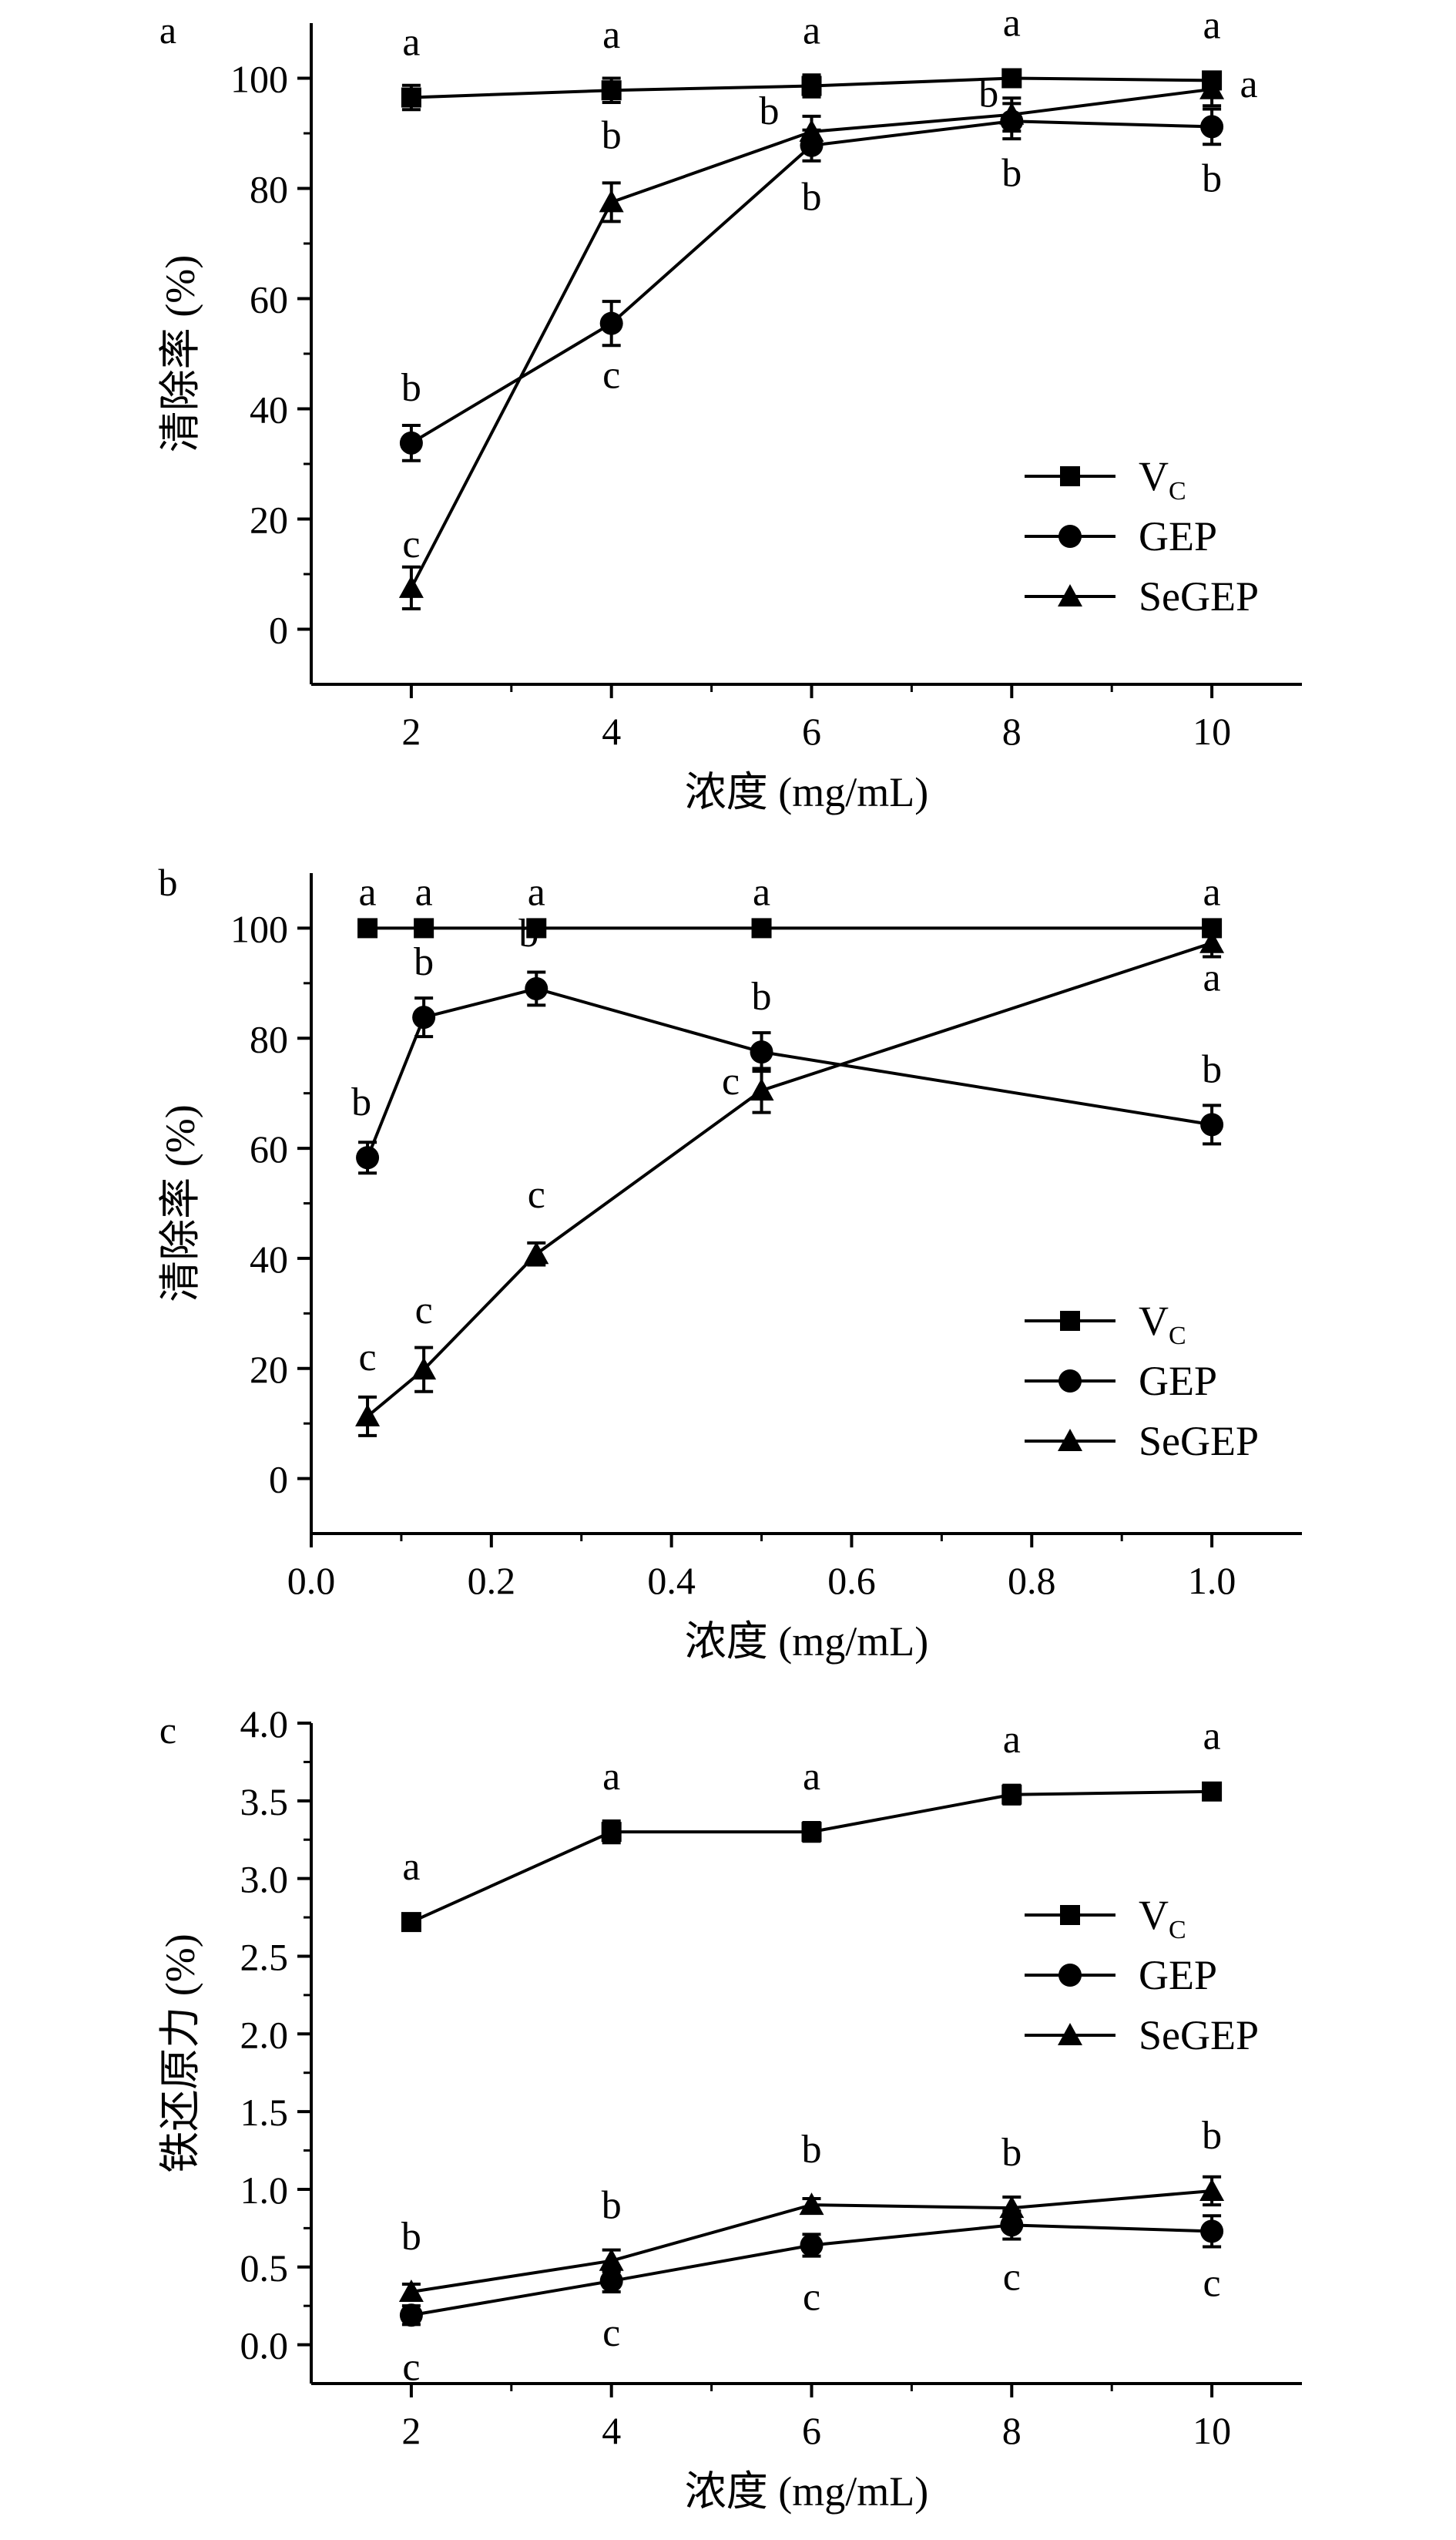  What do you see at coordinates (851, 1581) in the screenshot?
I see `x-tick-label: 0.6` at bounding box center [851, 1581].